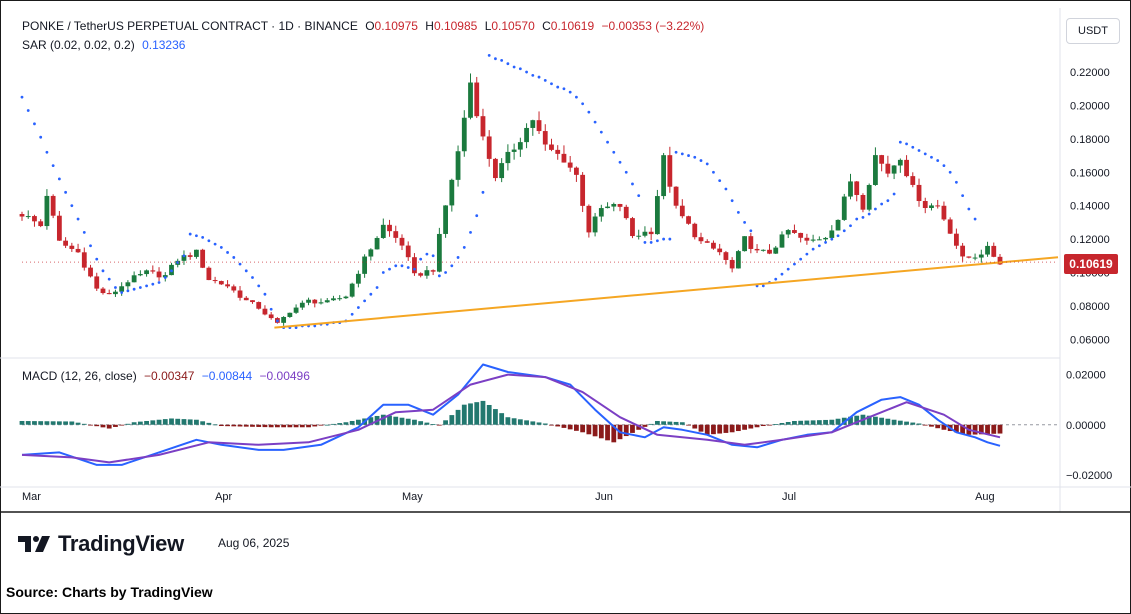 The image size is (1131, 614). I want to click on currency-button: USDT, so click(1093, 31).